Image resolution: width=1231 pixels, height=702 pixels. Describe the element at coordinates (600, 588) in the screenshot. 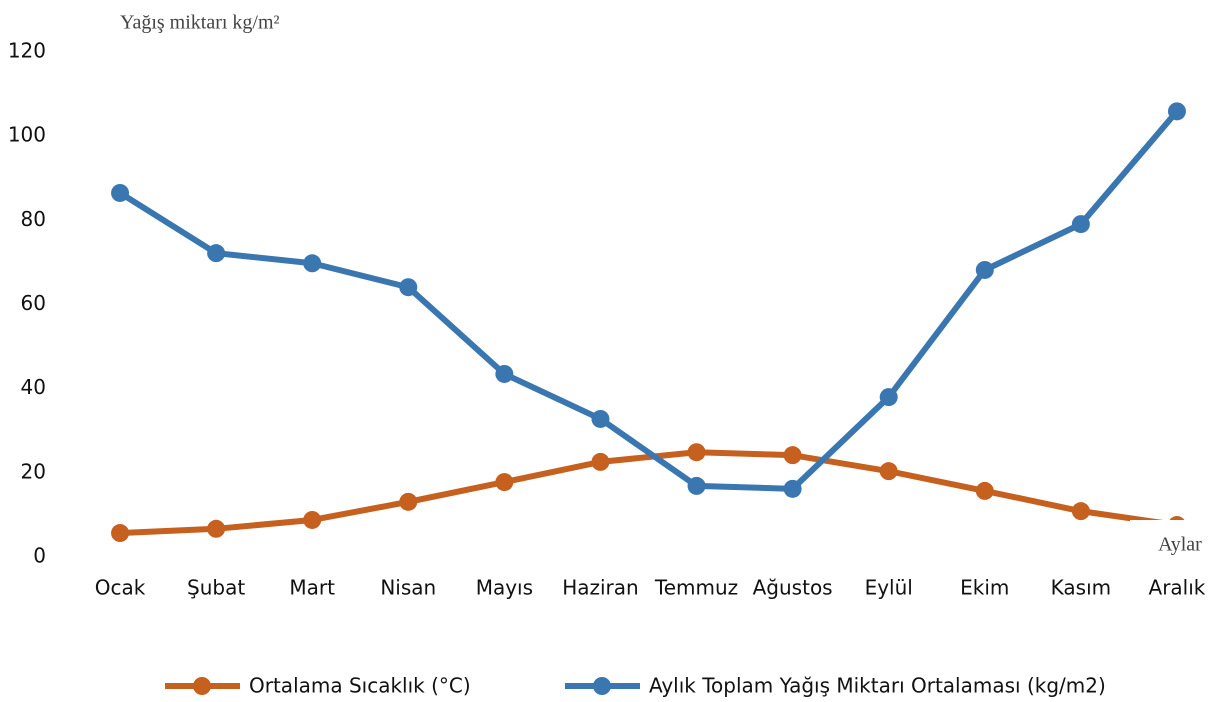

I see `x-tick-label: Haziran` at that location.